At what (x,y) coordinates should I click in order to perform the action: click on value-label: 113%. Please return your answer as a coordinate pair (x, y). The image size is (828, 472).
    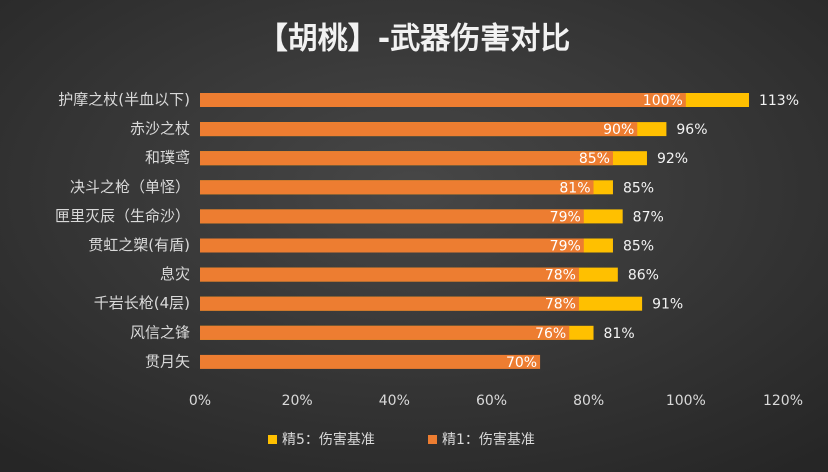
    Looking at the image, I should click on (779, 101).